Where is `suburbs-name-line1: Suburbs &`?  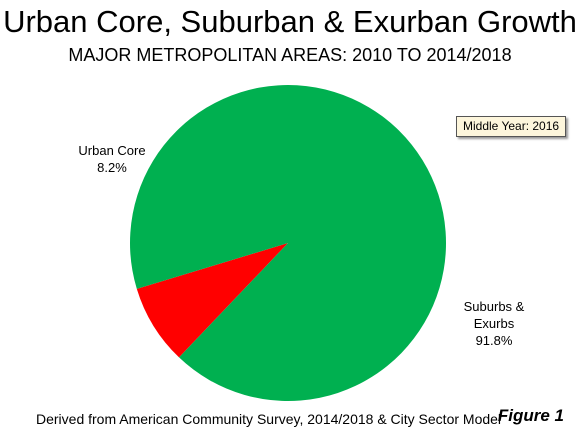
suburbs-name-line1: Suburbs & is located at coordinates (494, 306).